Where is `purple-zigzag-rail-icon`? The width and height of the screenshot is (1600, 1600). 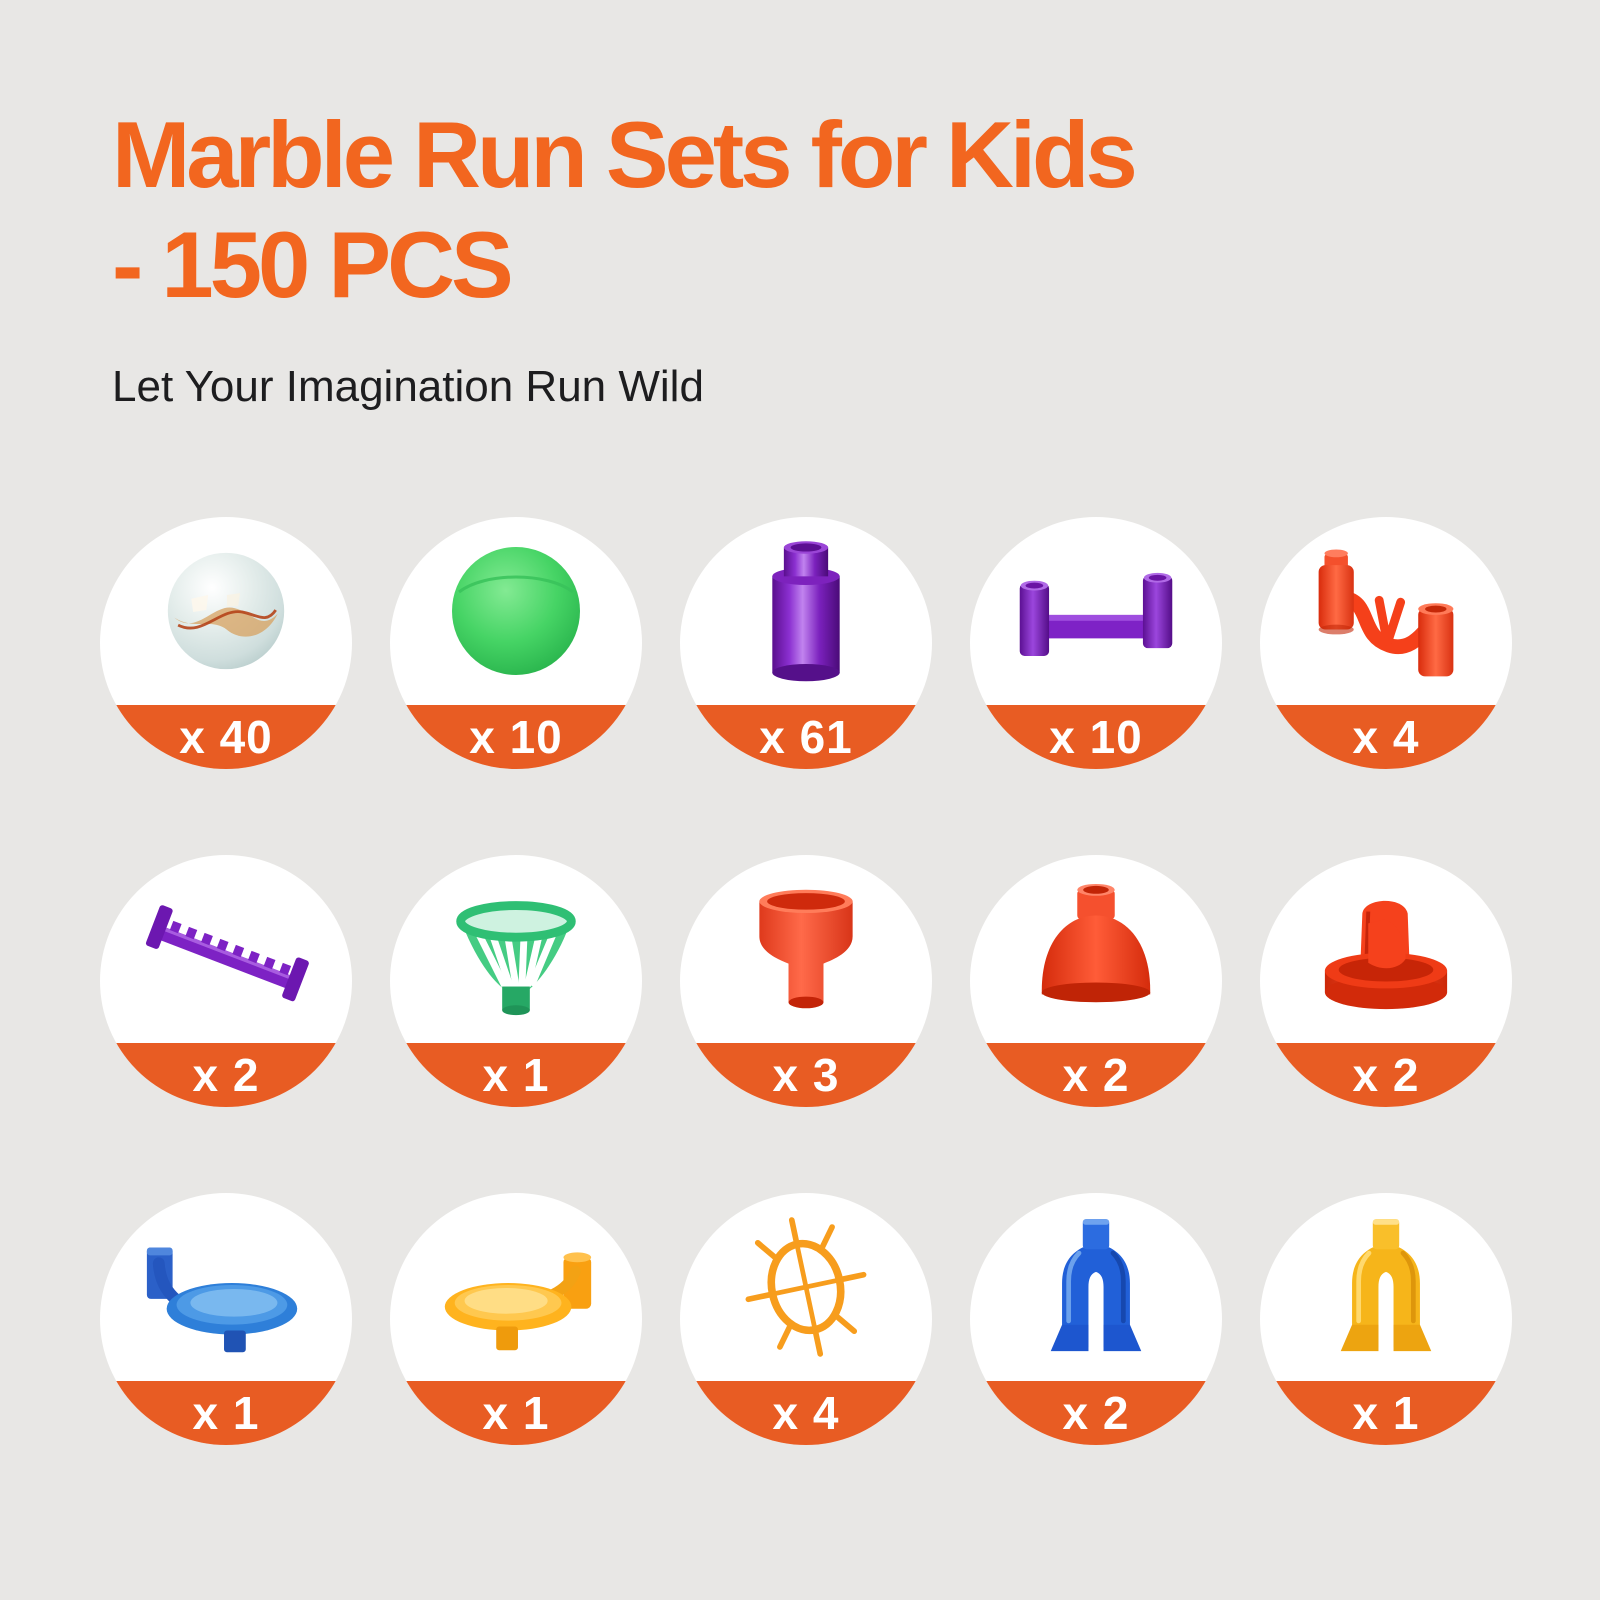
purple-zigzag-rail-icon is located at coordinates (227, 953).